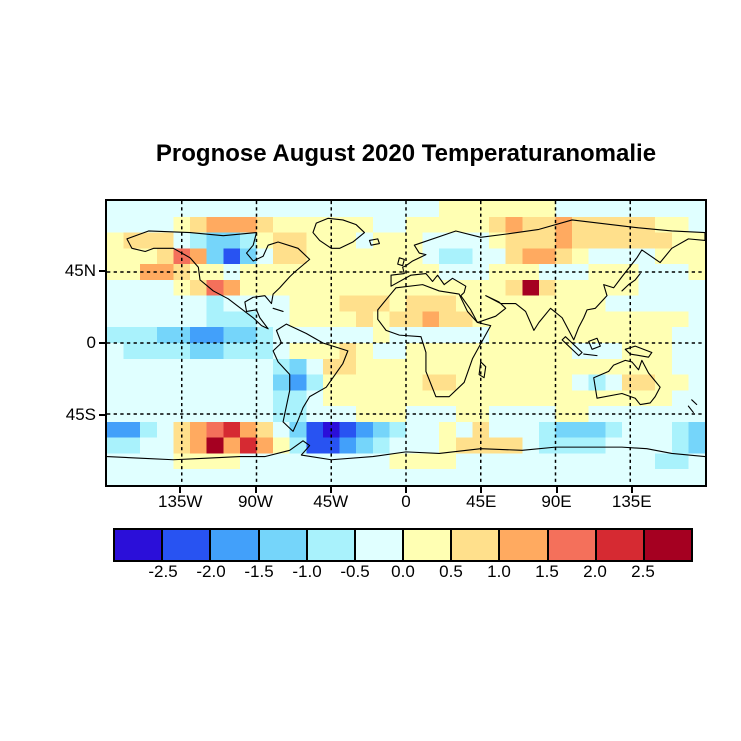 The width and height of the screenshot is (741, 741). I want to click on coastline-iceland, so click(374, 242).